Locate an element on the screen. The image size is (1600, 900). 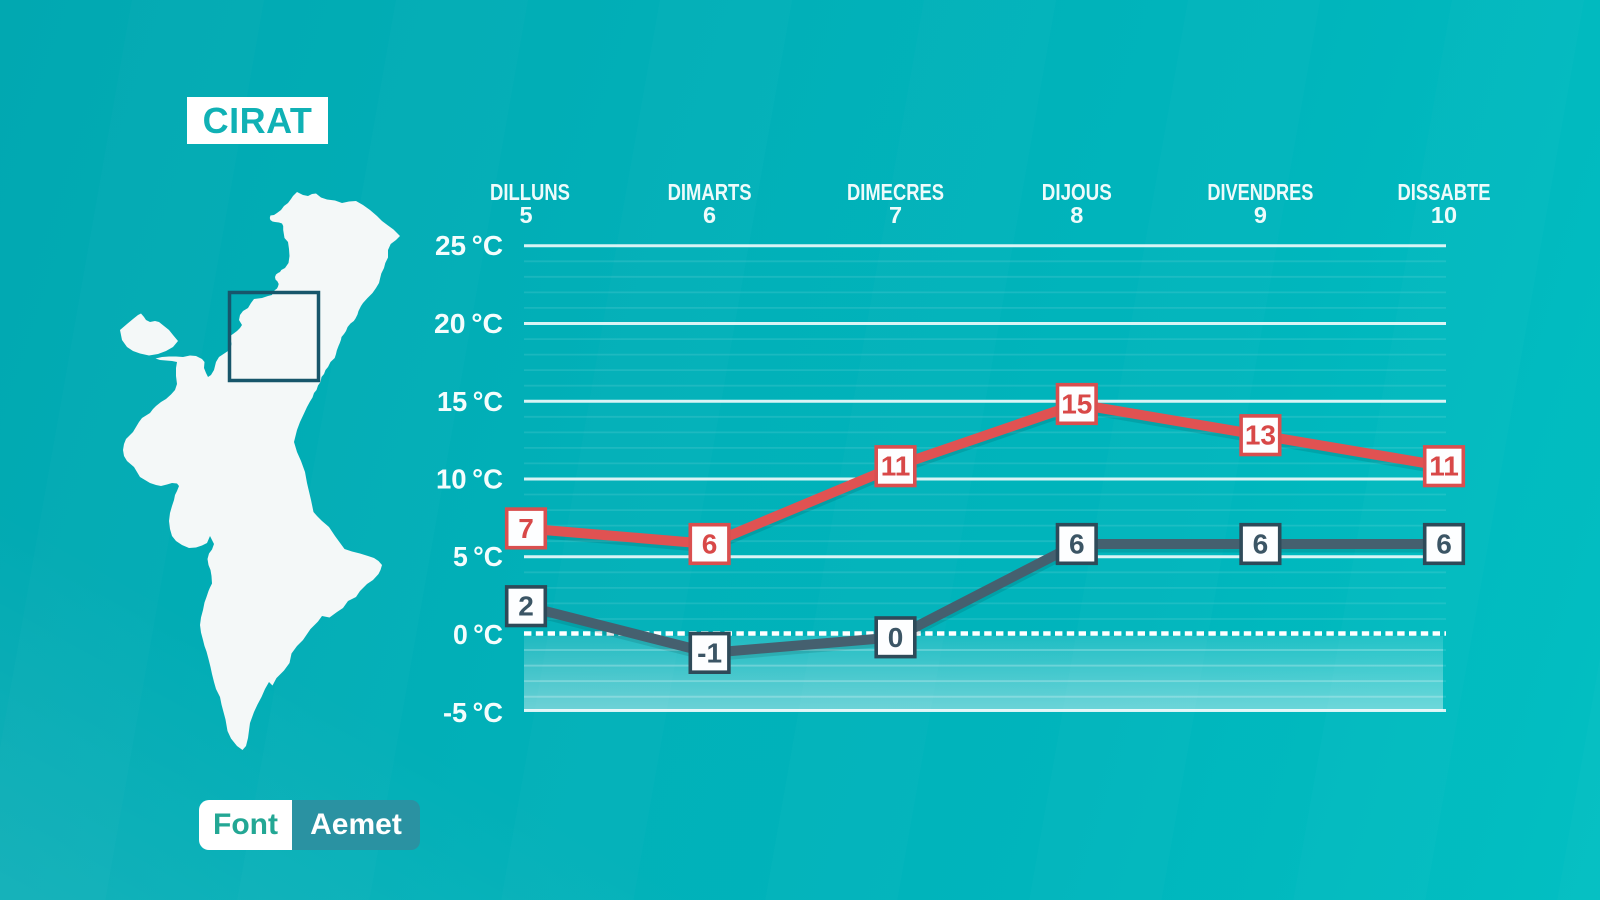
svg-text: 9 is located at coordinates (1260, 215).